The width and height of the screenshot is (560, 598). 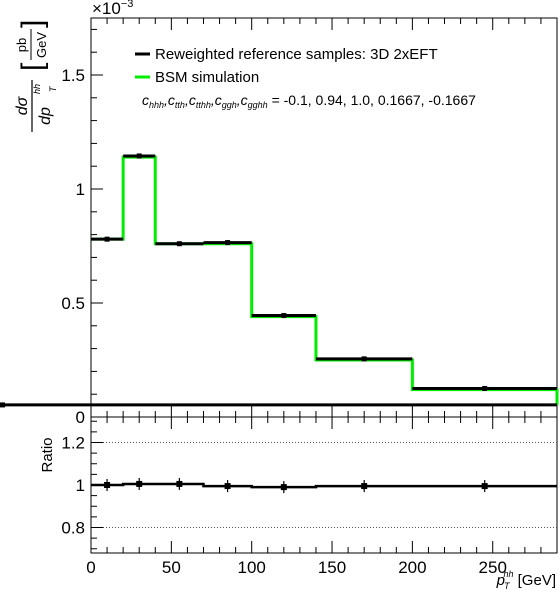 I want to click on ratio-ytick-label-1: 1, so click(x=80, y=485).